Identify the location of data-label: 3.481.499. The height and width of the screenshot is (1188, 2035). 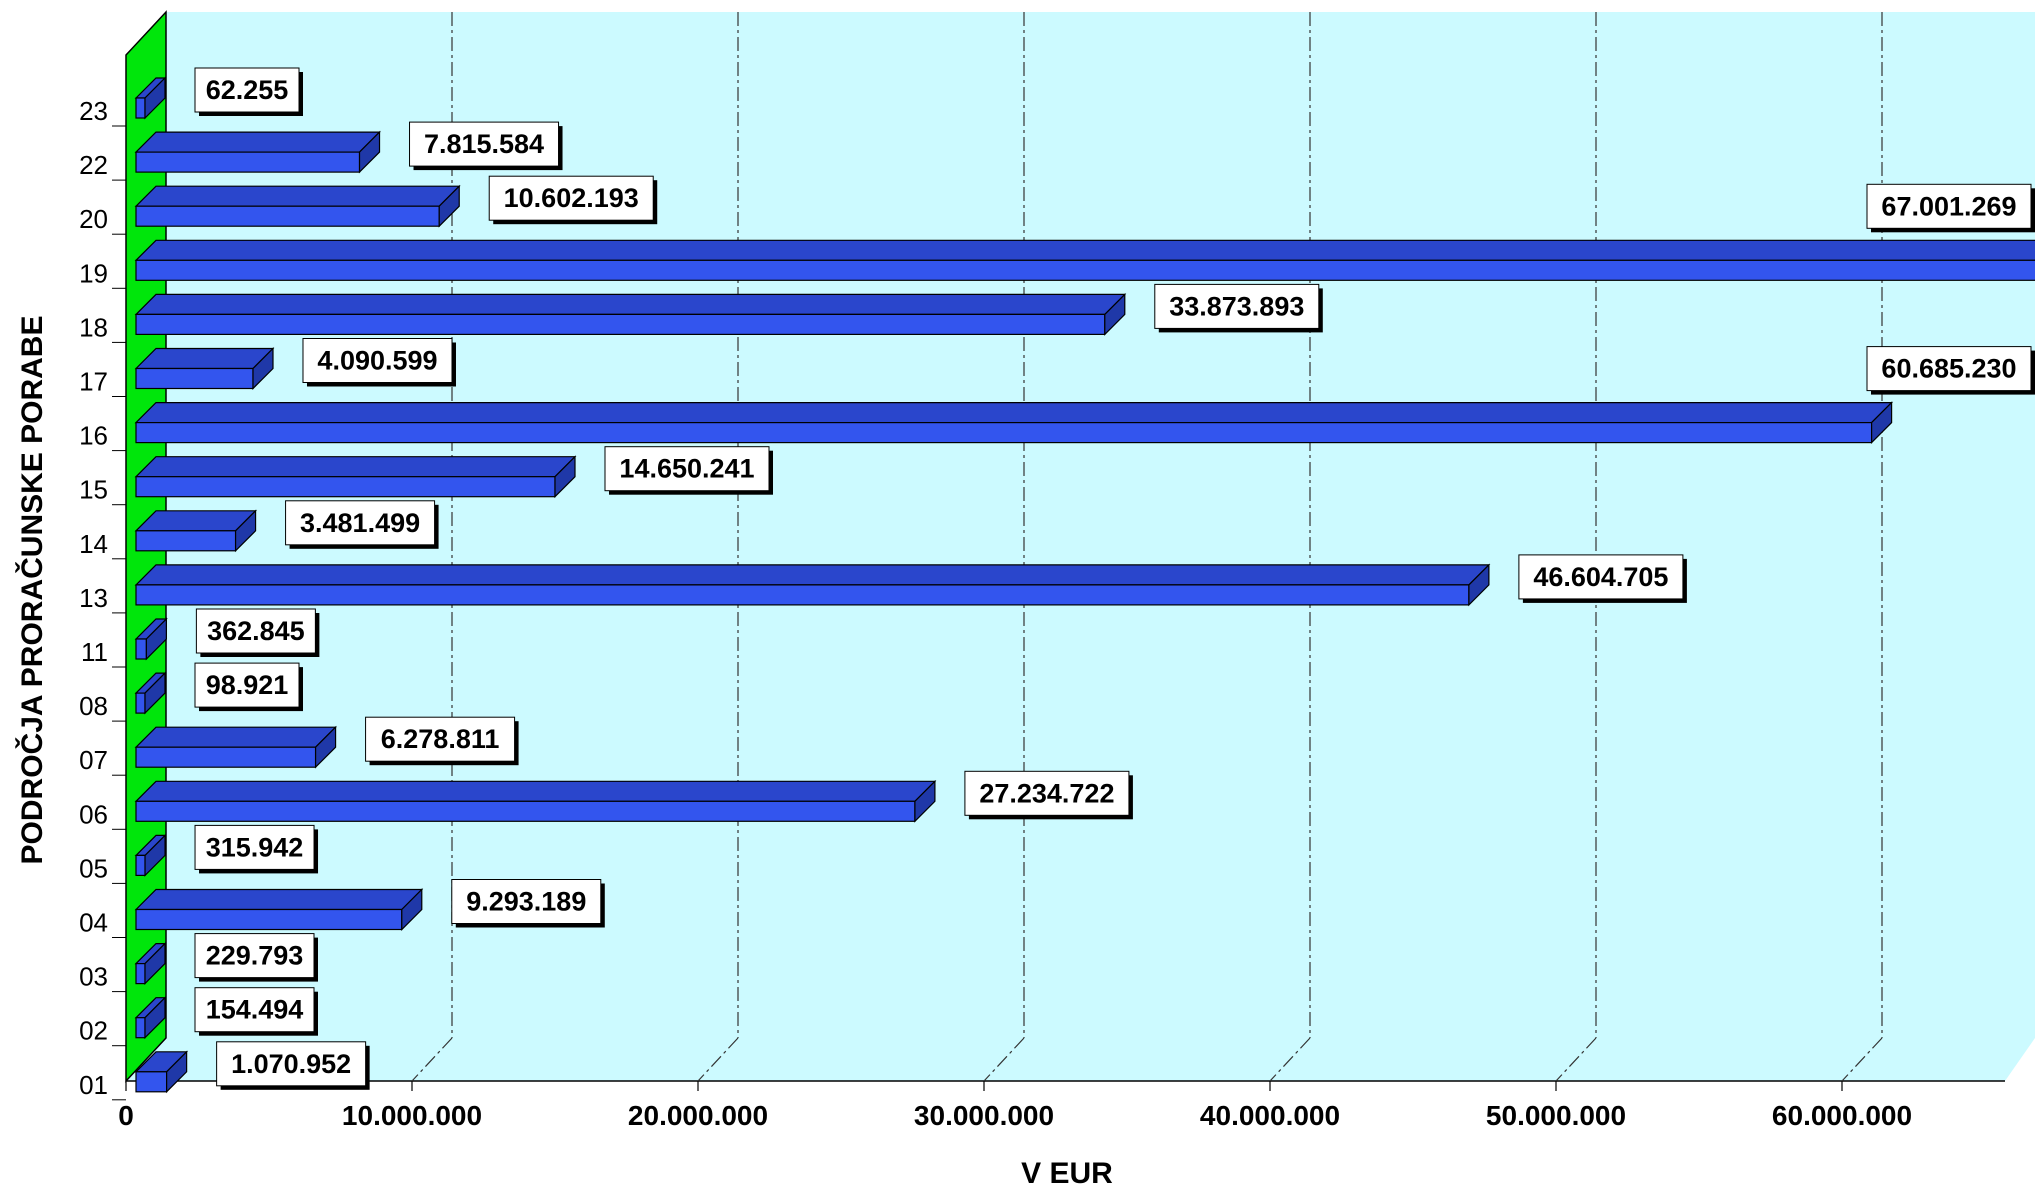
(360, 523).